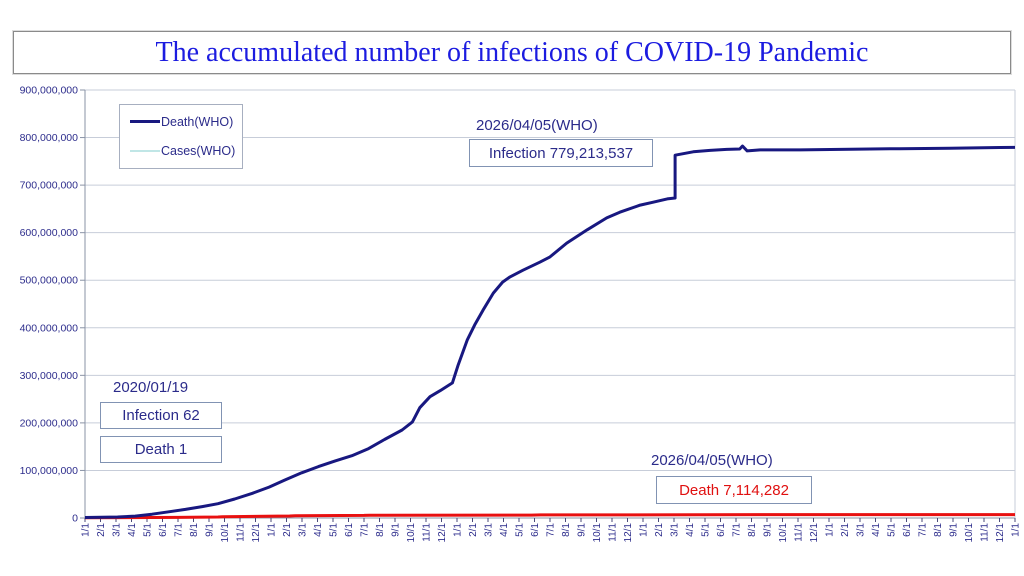  I want to click on annotation-start-infection-box: Infection 62, so click(161, 415).